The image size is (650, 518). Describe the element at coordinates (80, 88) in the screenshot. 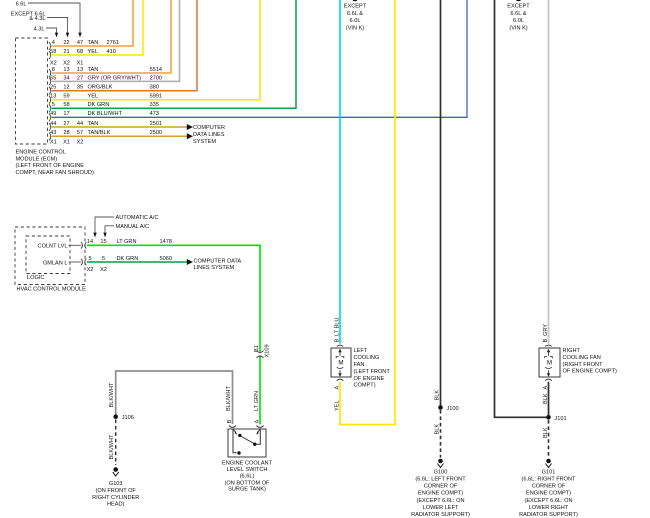

I see `svg-text: 35` at that location.